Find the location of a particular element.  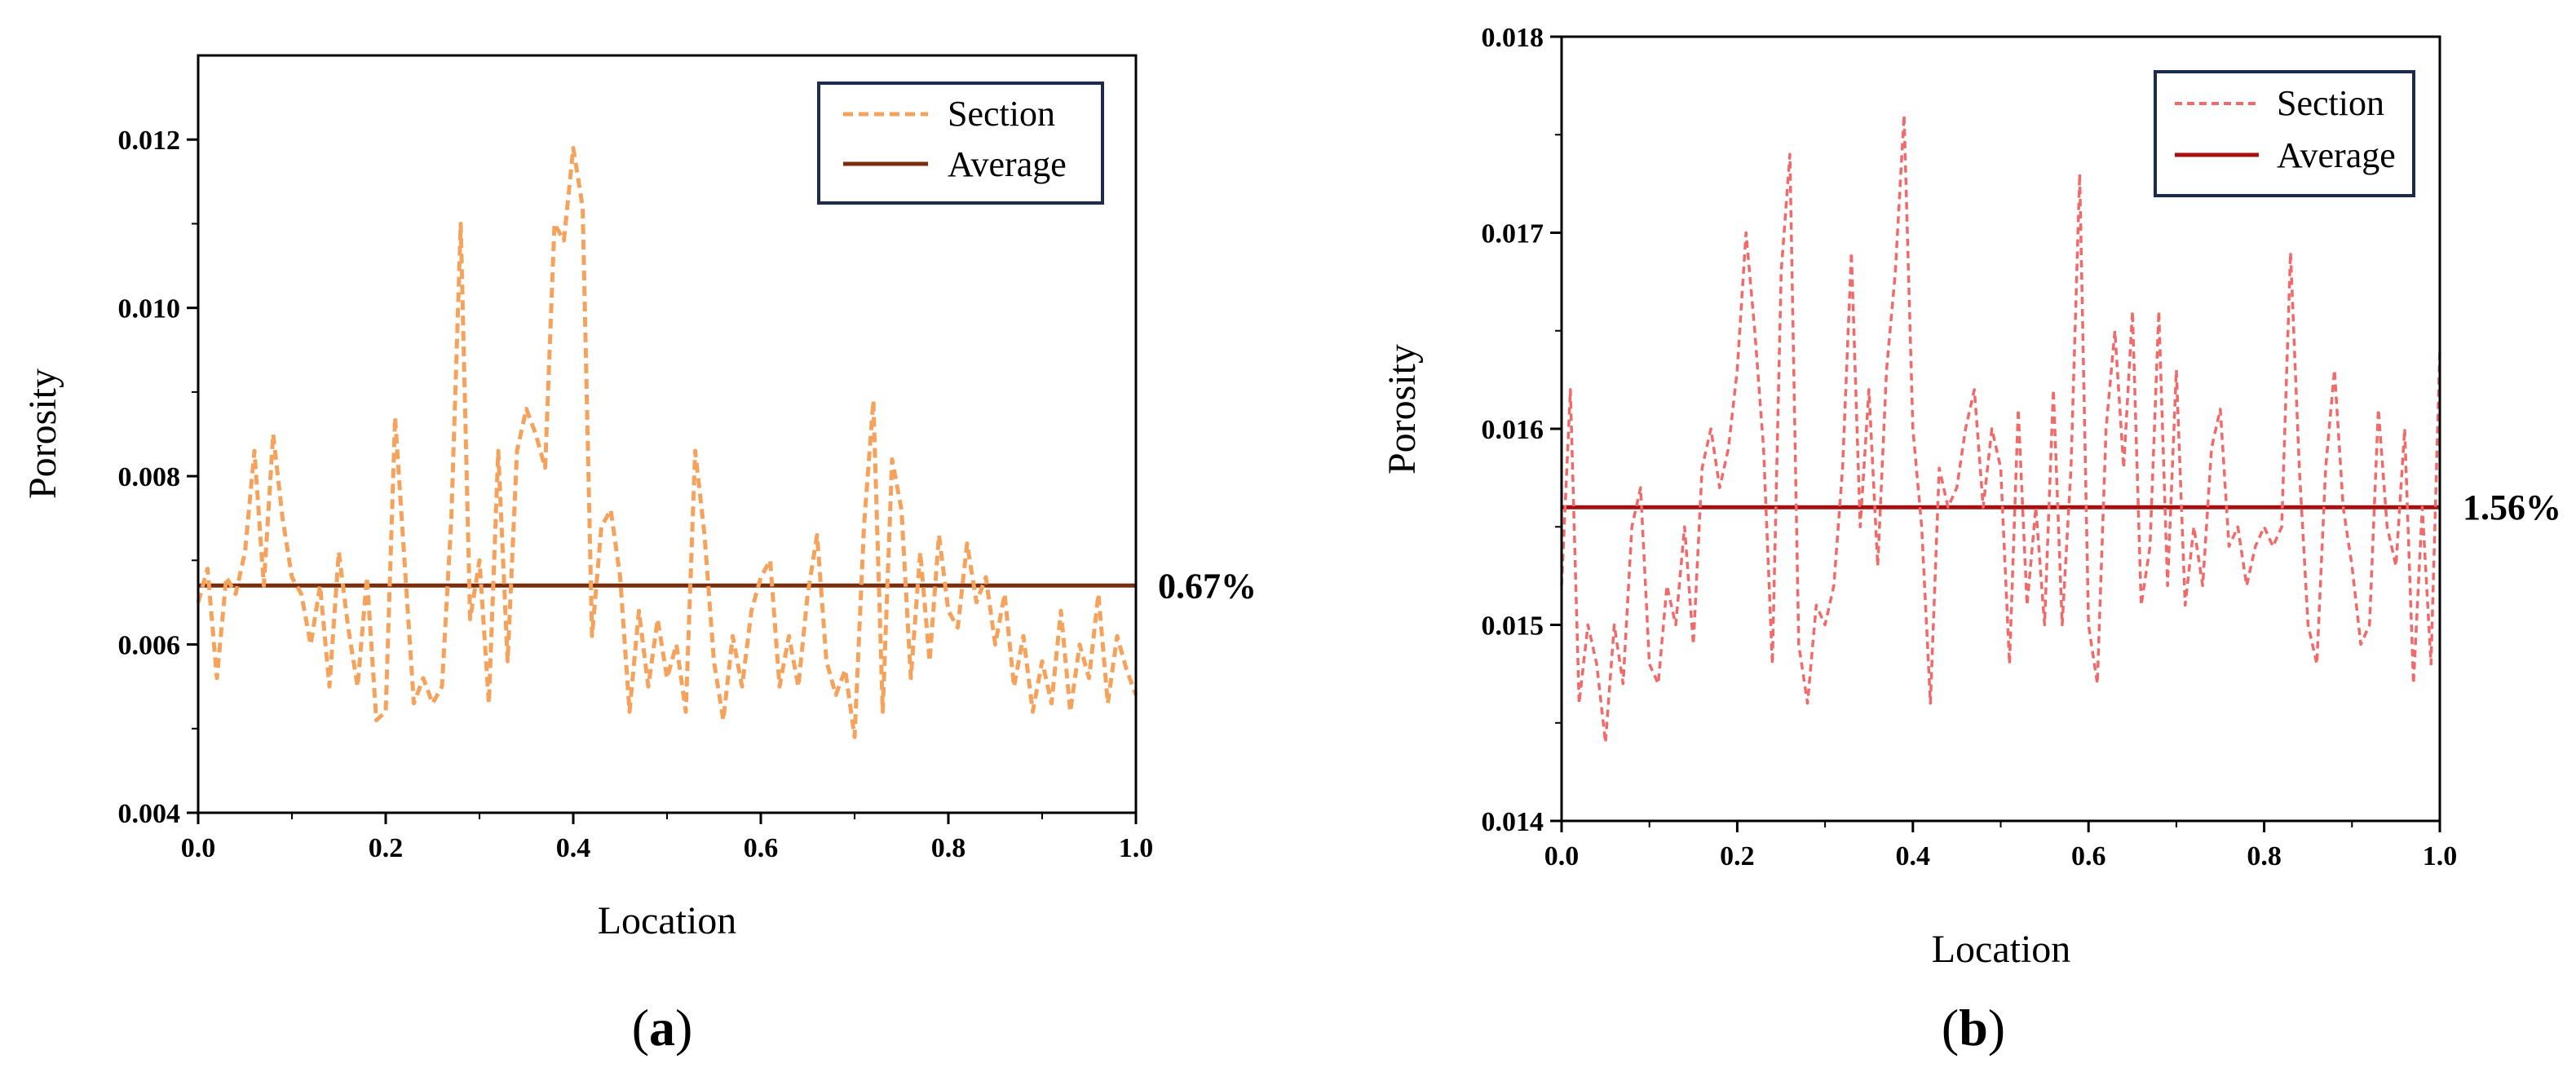

panel-a-y-tick-label: 0.004 is located at coordinates (149, 814).